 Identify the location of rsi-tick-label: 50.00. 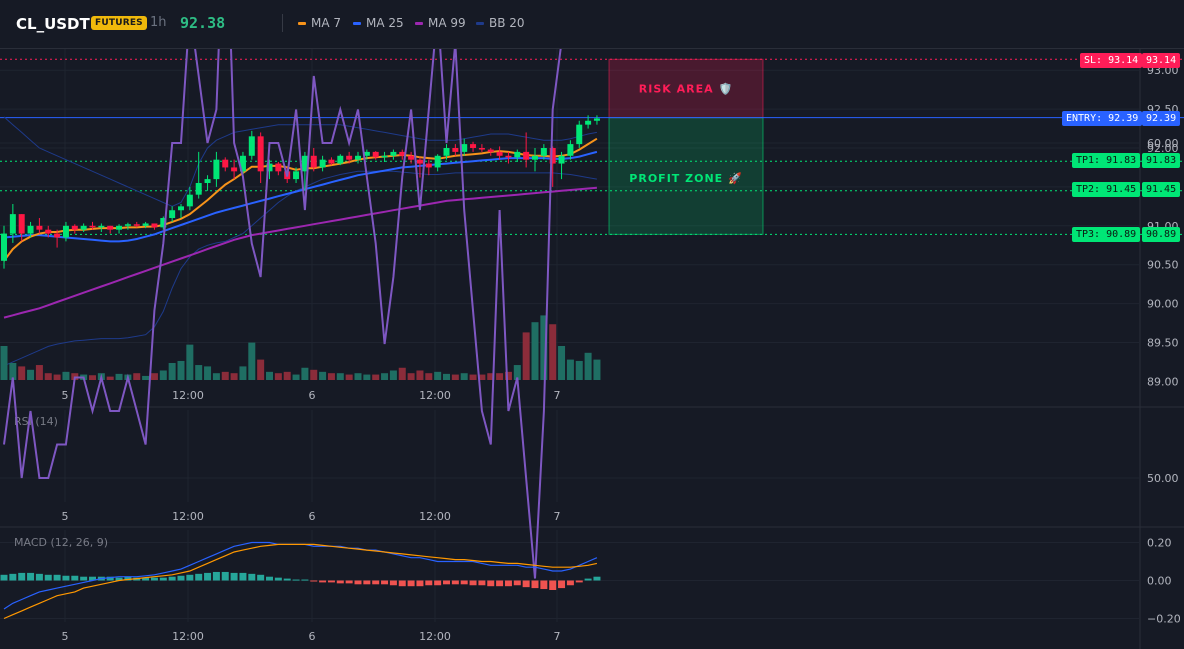
(1163, 478).